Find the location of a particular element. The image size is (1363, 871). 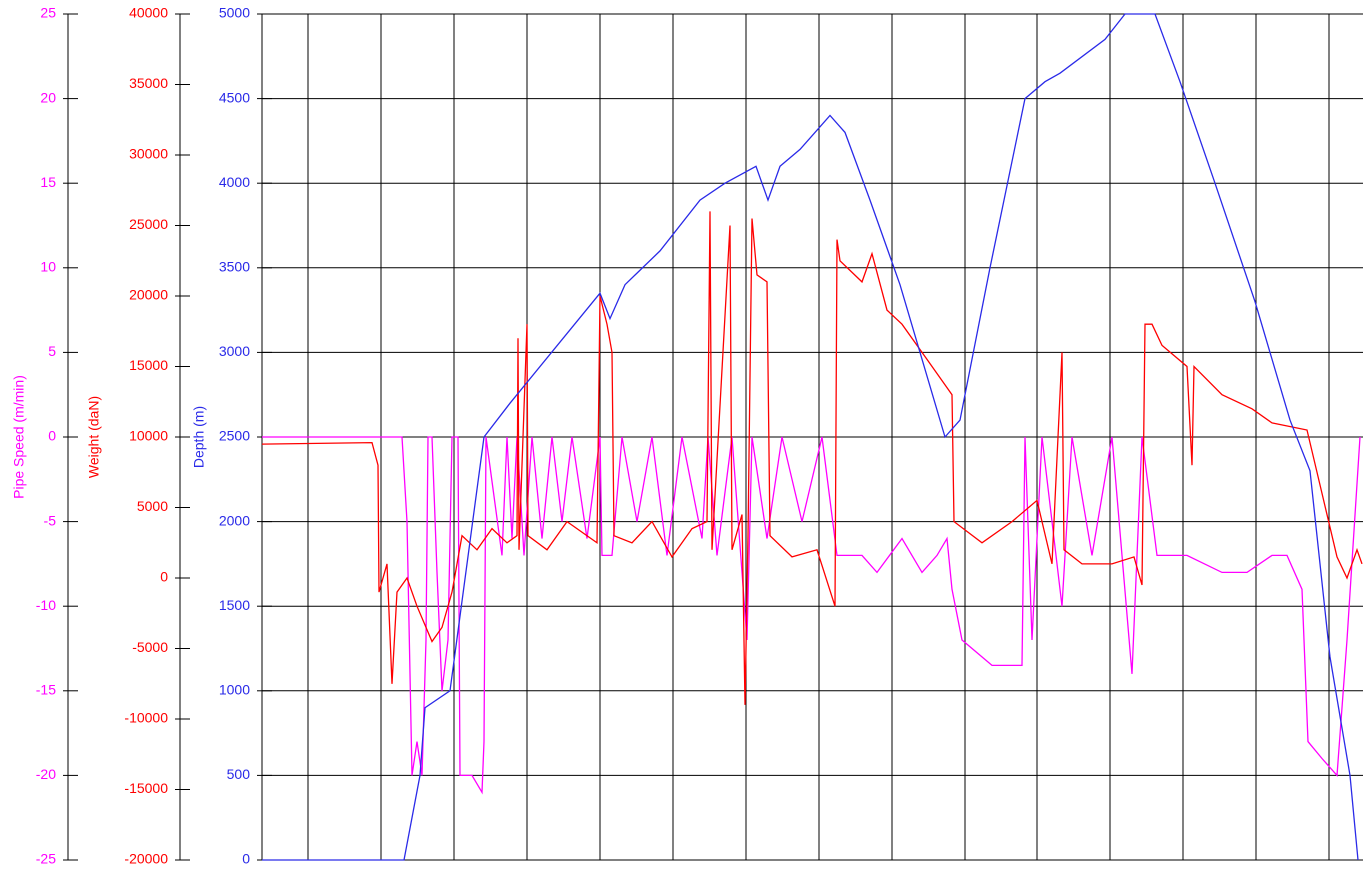

y2-tick-label: -5000 is located at coordinates (150, 647).